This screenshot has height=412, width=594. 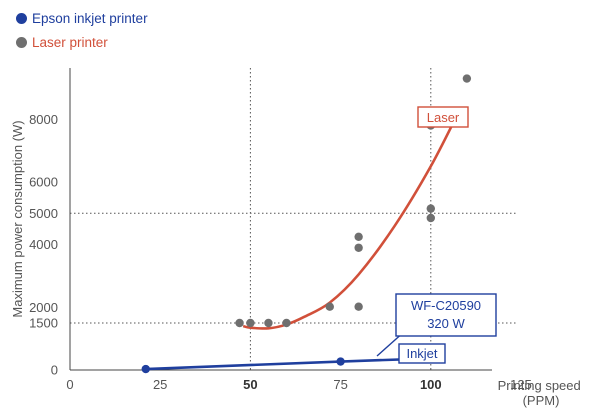 What do you see at coordinates (43, 213) in the screenshot?
I see `y-tick-label-5000: 5000` at bounding box center [43, 213].